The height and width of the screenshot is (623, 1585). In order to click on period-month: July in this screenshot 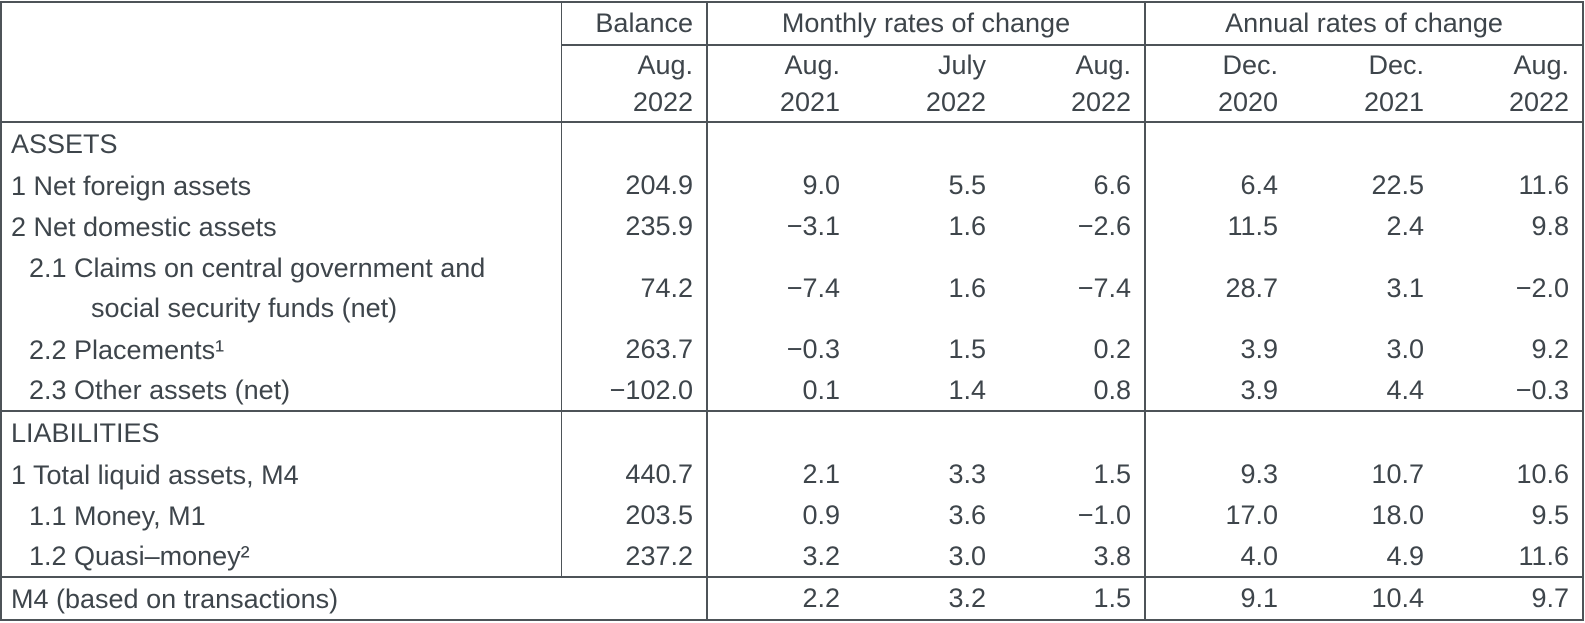, I will do `click(961, 64)`.